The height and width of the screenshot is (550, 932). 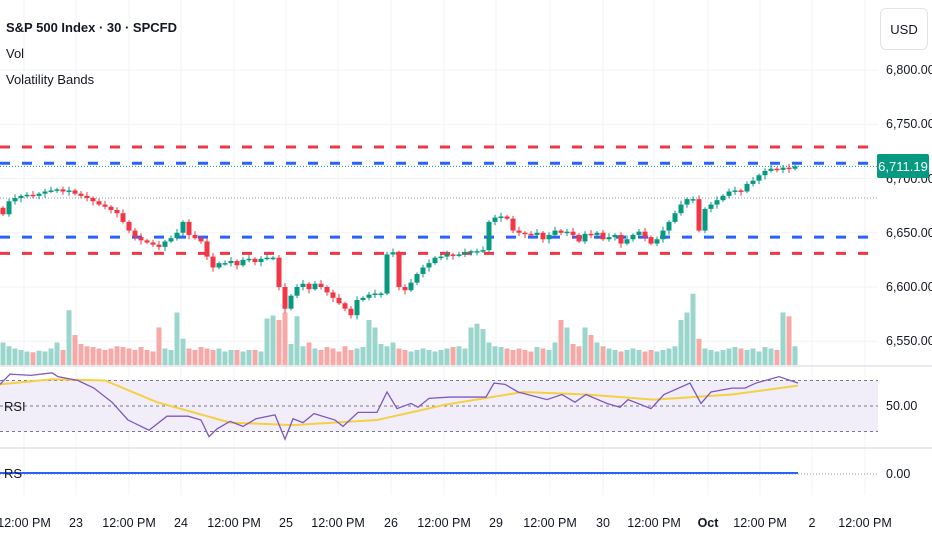 I want to click on symbol-title: S&P 500 Index · 30 · SPCFD, so click(x=91, y=27).